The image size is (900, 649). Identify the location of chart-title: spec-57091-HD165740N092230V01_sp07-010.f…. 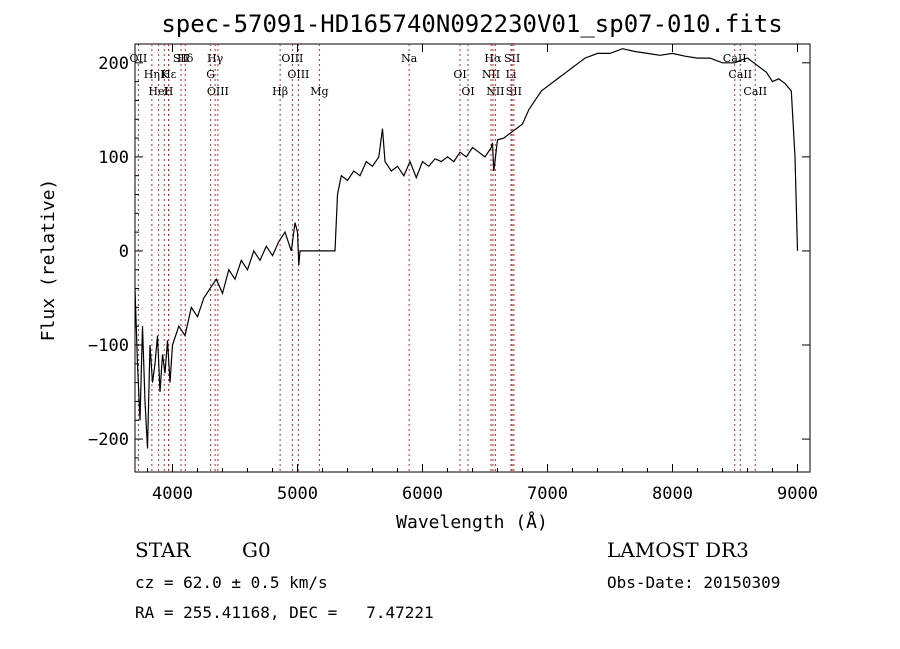
(471, 24).